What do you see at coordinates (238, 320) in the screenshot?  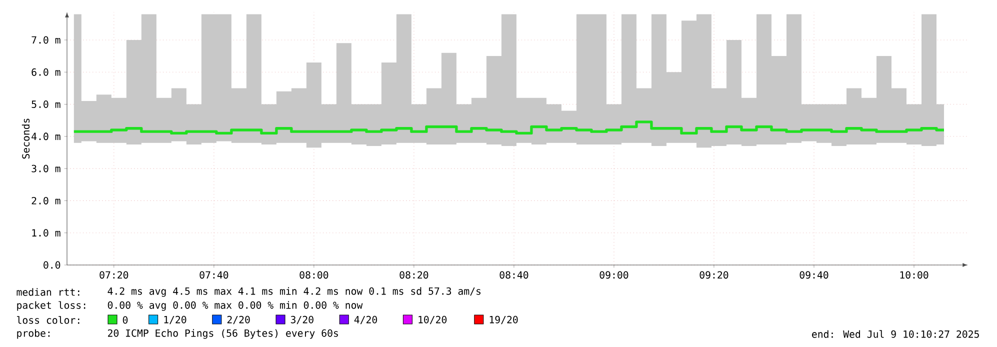 I see `legend-label: 2/20` at bounding box center [238, 320].